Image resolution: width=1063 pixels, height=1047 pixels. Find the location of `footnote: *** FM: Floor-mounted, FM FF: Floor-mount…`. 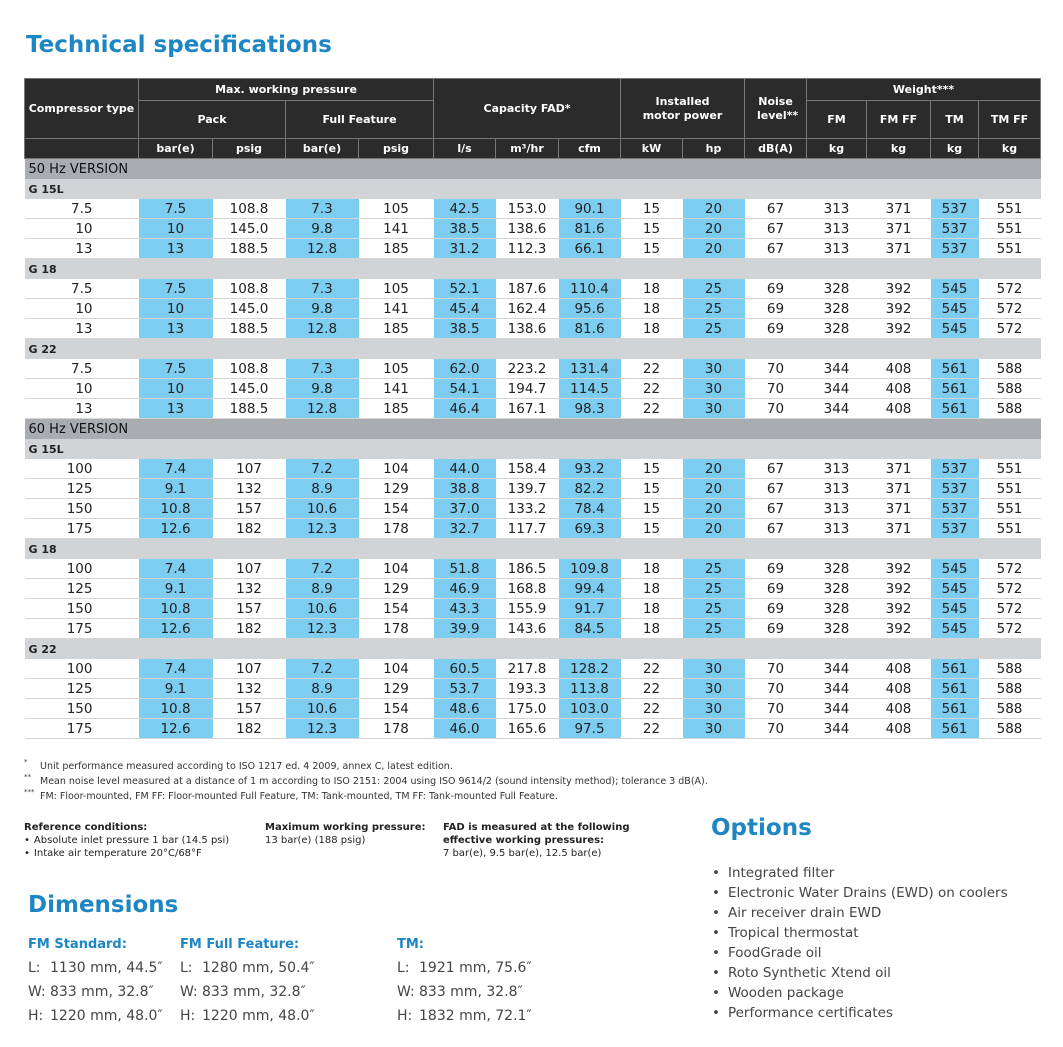

footnote: *** FM: Floor-mounted, FM FF: Floor-mount… is located at coordinates (291, 795).